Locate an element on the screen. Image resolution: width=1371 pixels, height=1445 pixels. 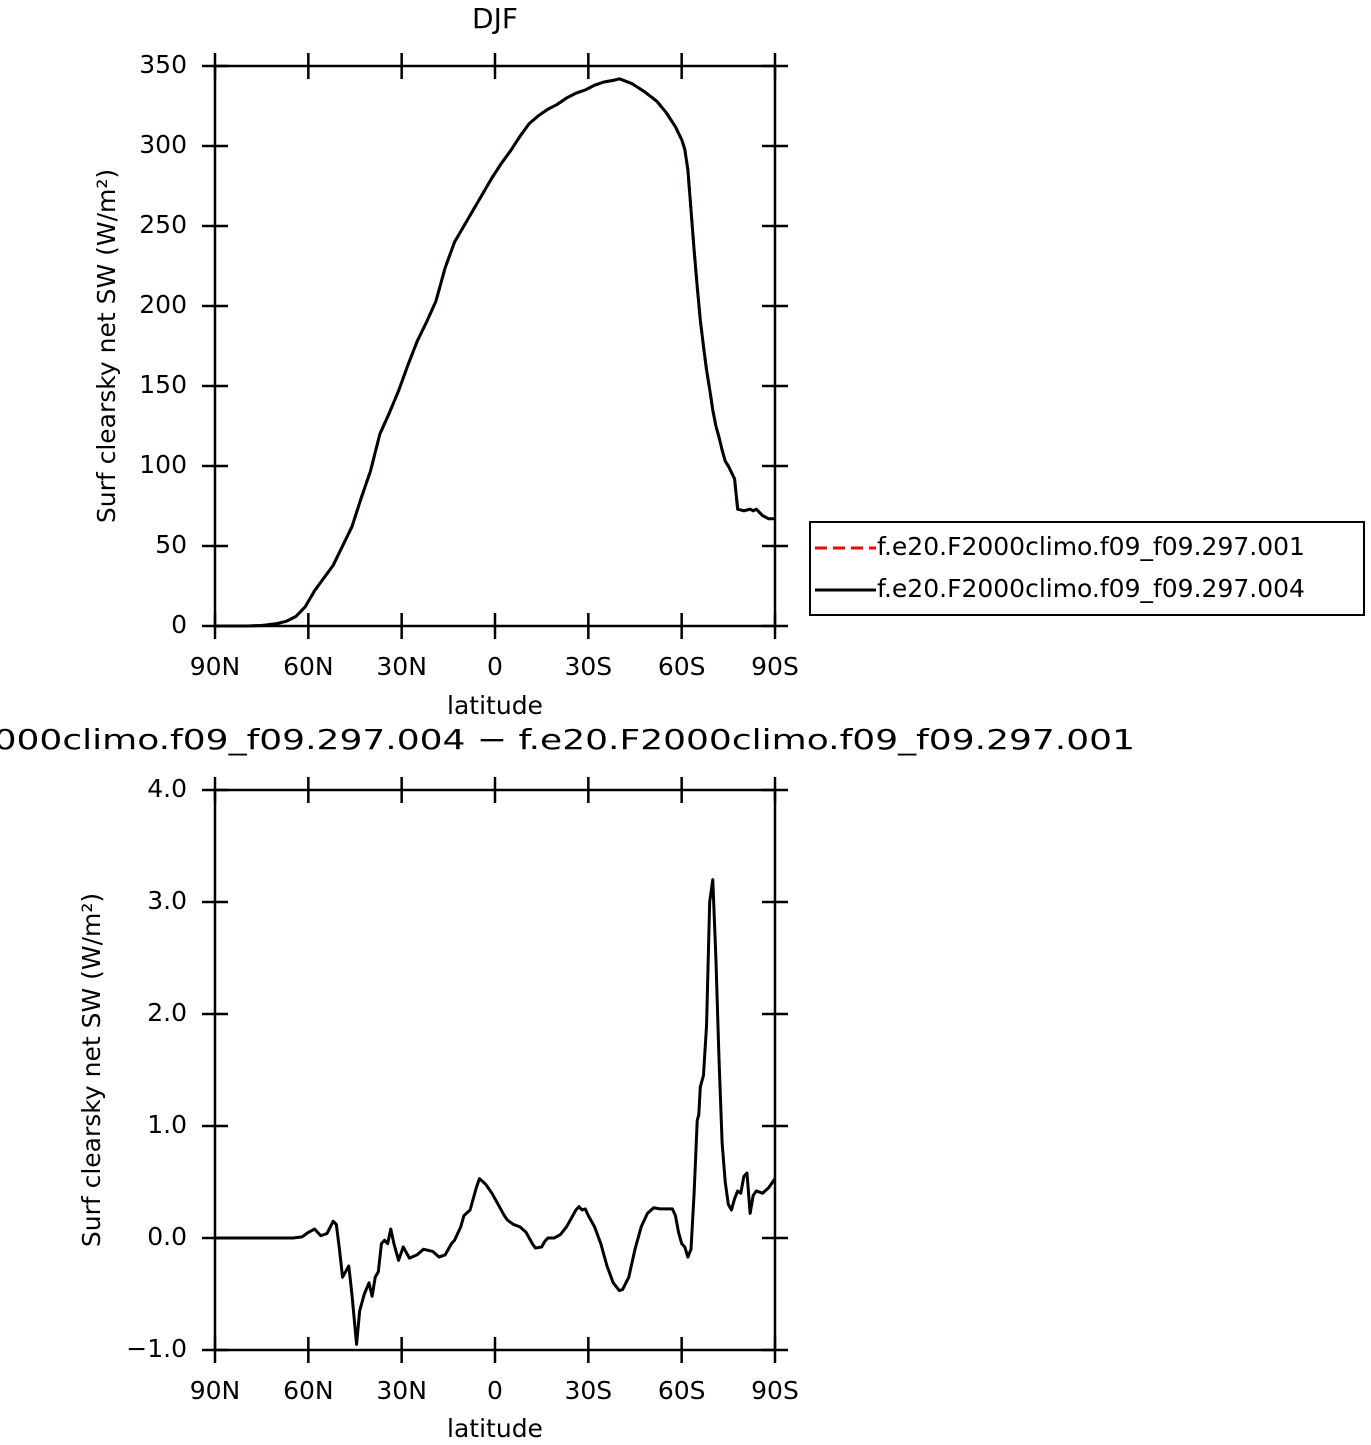
y-tick-label: 4.0 is located at coordinates (167, 788).